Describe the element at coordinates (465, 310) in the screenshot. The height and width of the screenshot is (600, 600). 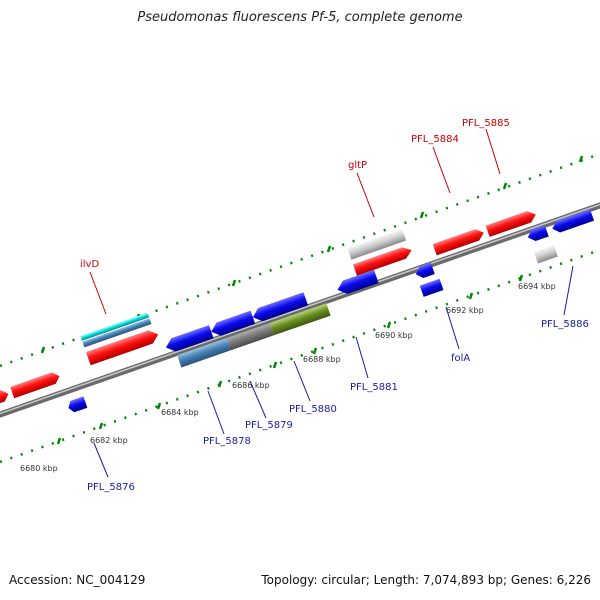
I see `tick-label: 6692 kbp` at that location.